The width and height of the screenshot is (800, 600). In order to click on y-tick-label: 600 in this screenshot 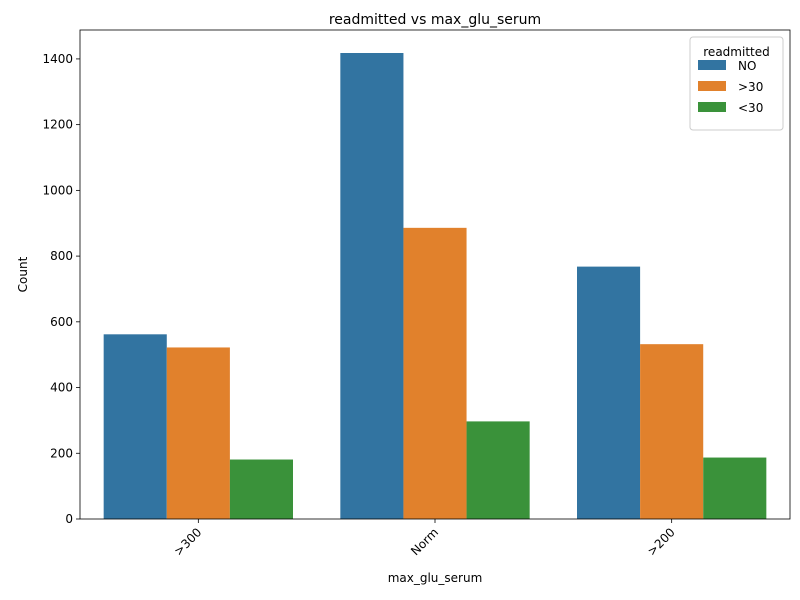, I will do `click(61, 322)`.